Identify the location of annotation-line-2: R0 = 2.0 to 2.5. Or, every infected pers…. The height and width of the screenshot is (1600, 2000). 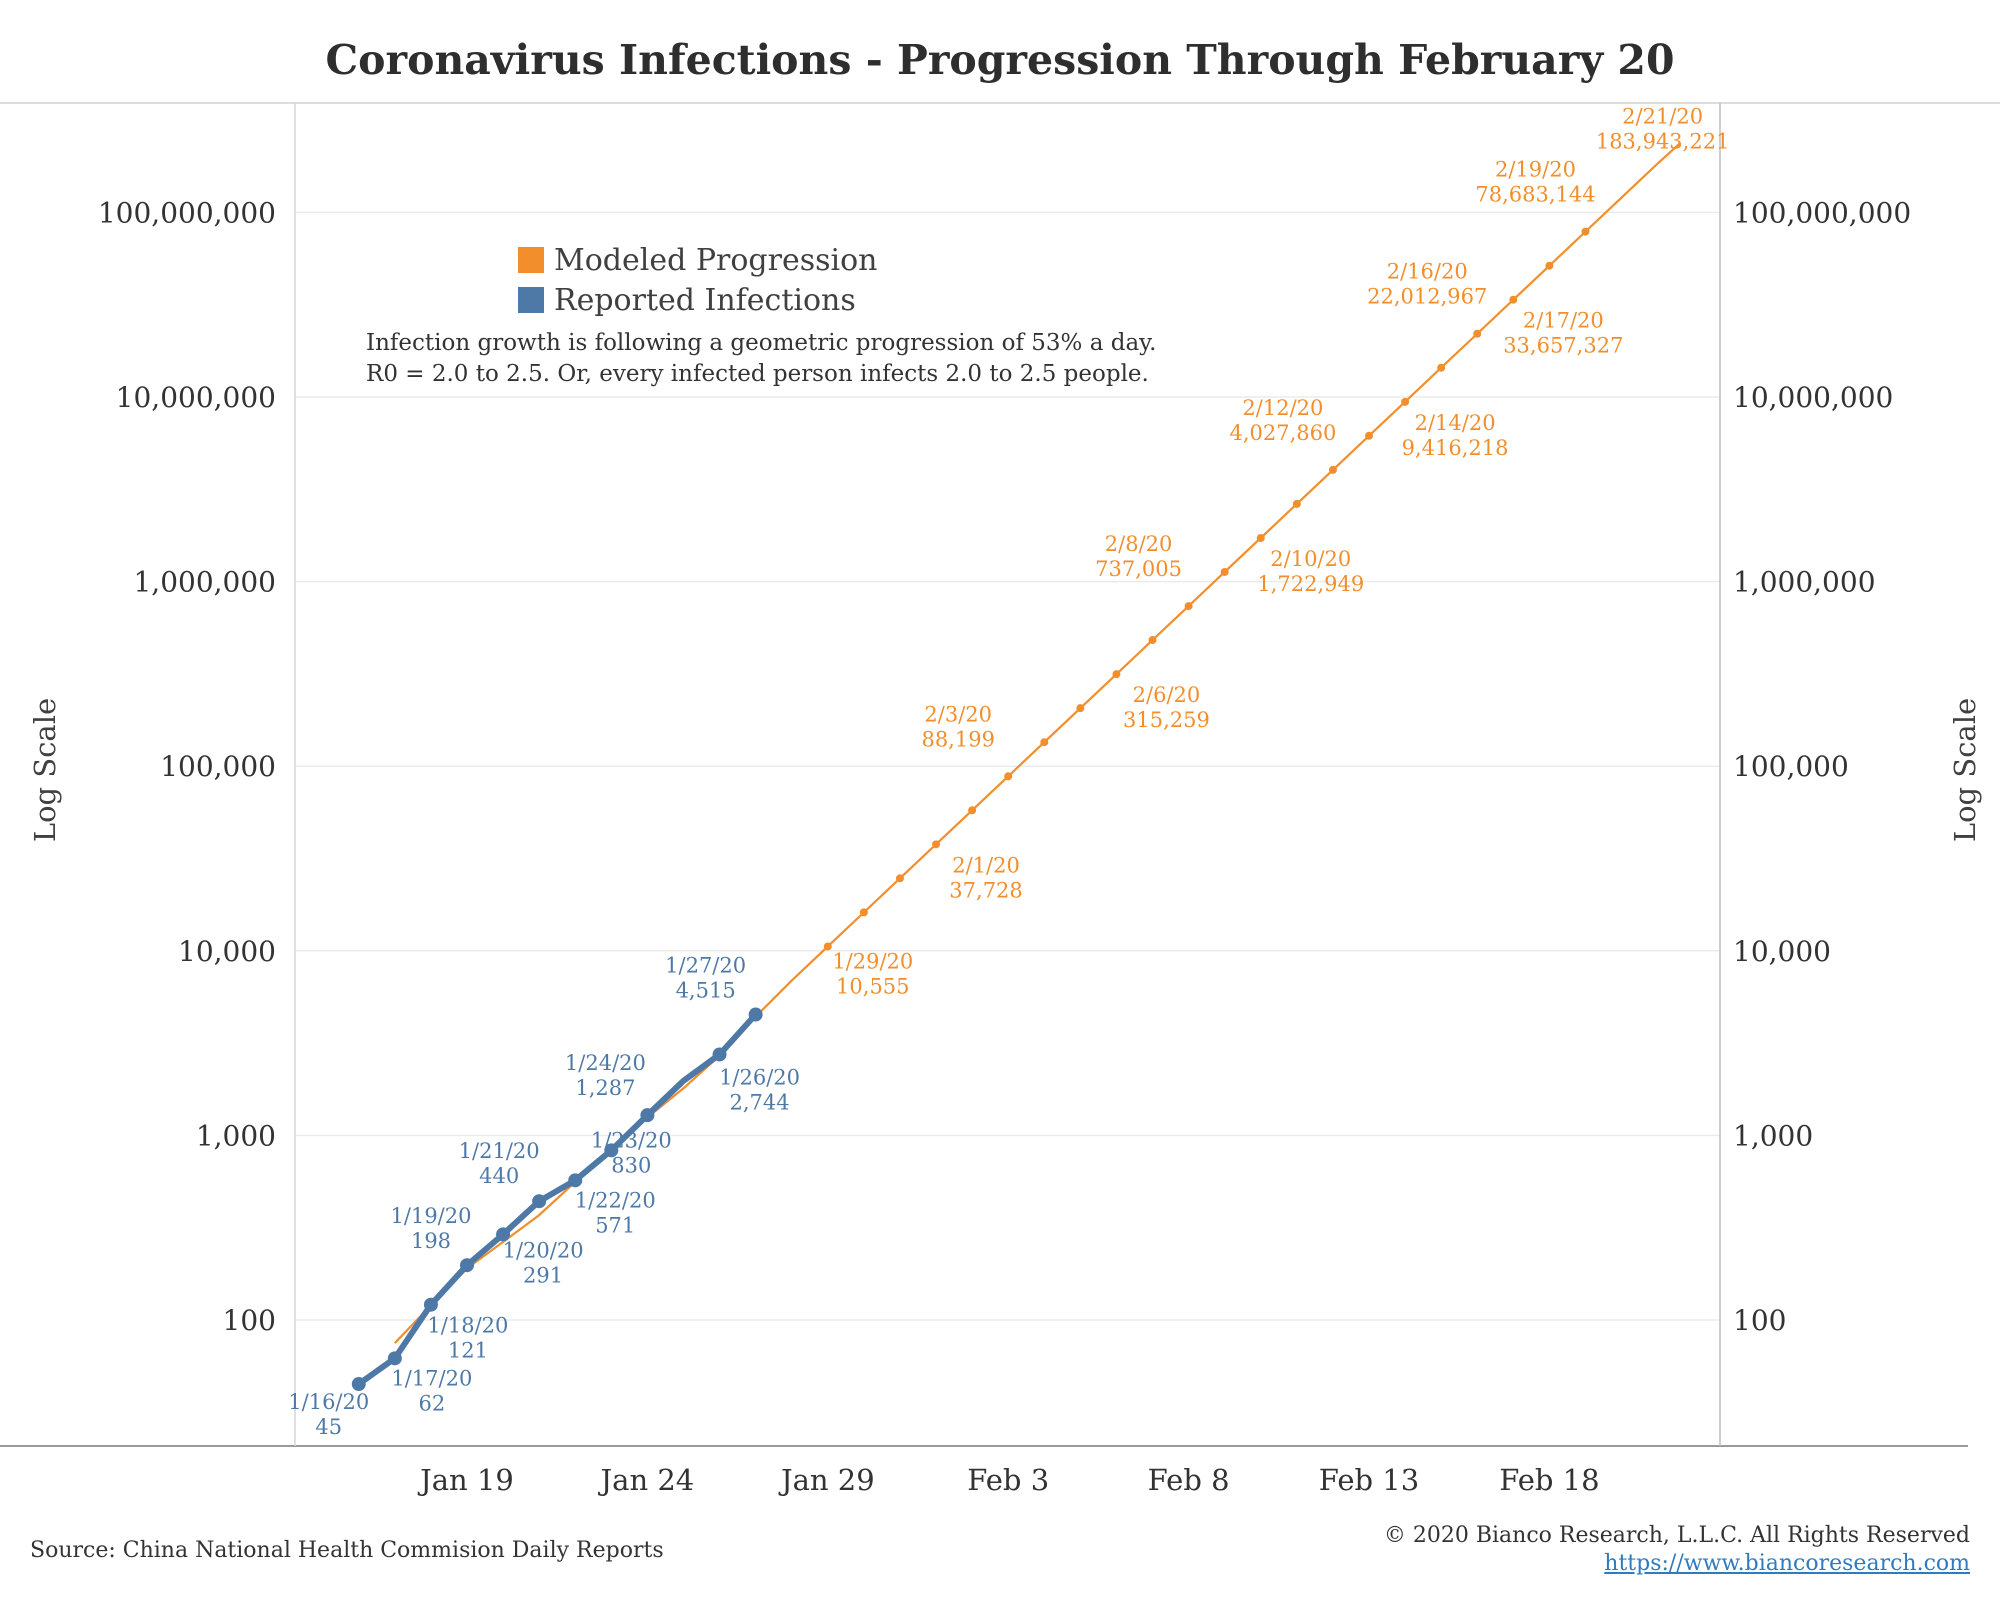
(757, 374).